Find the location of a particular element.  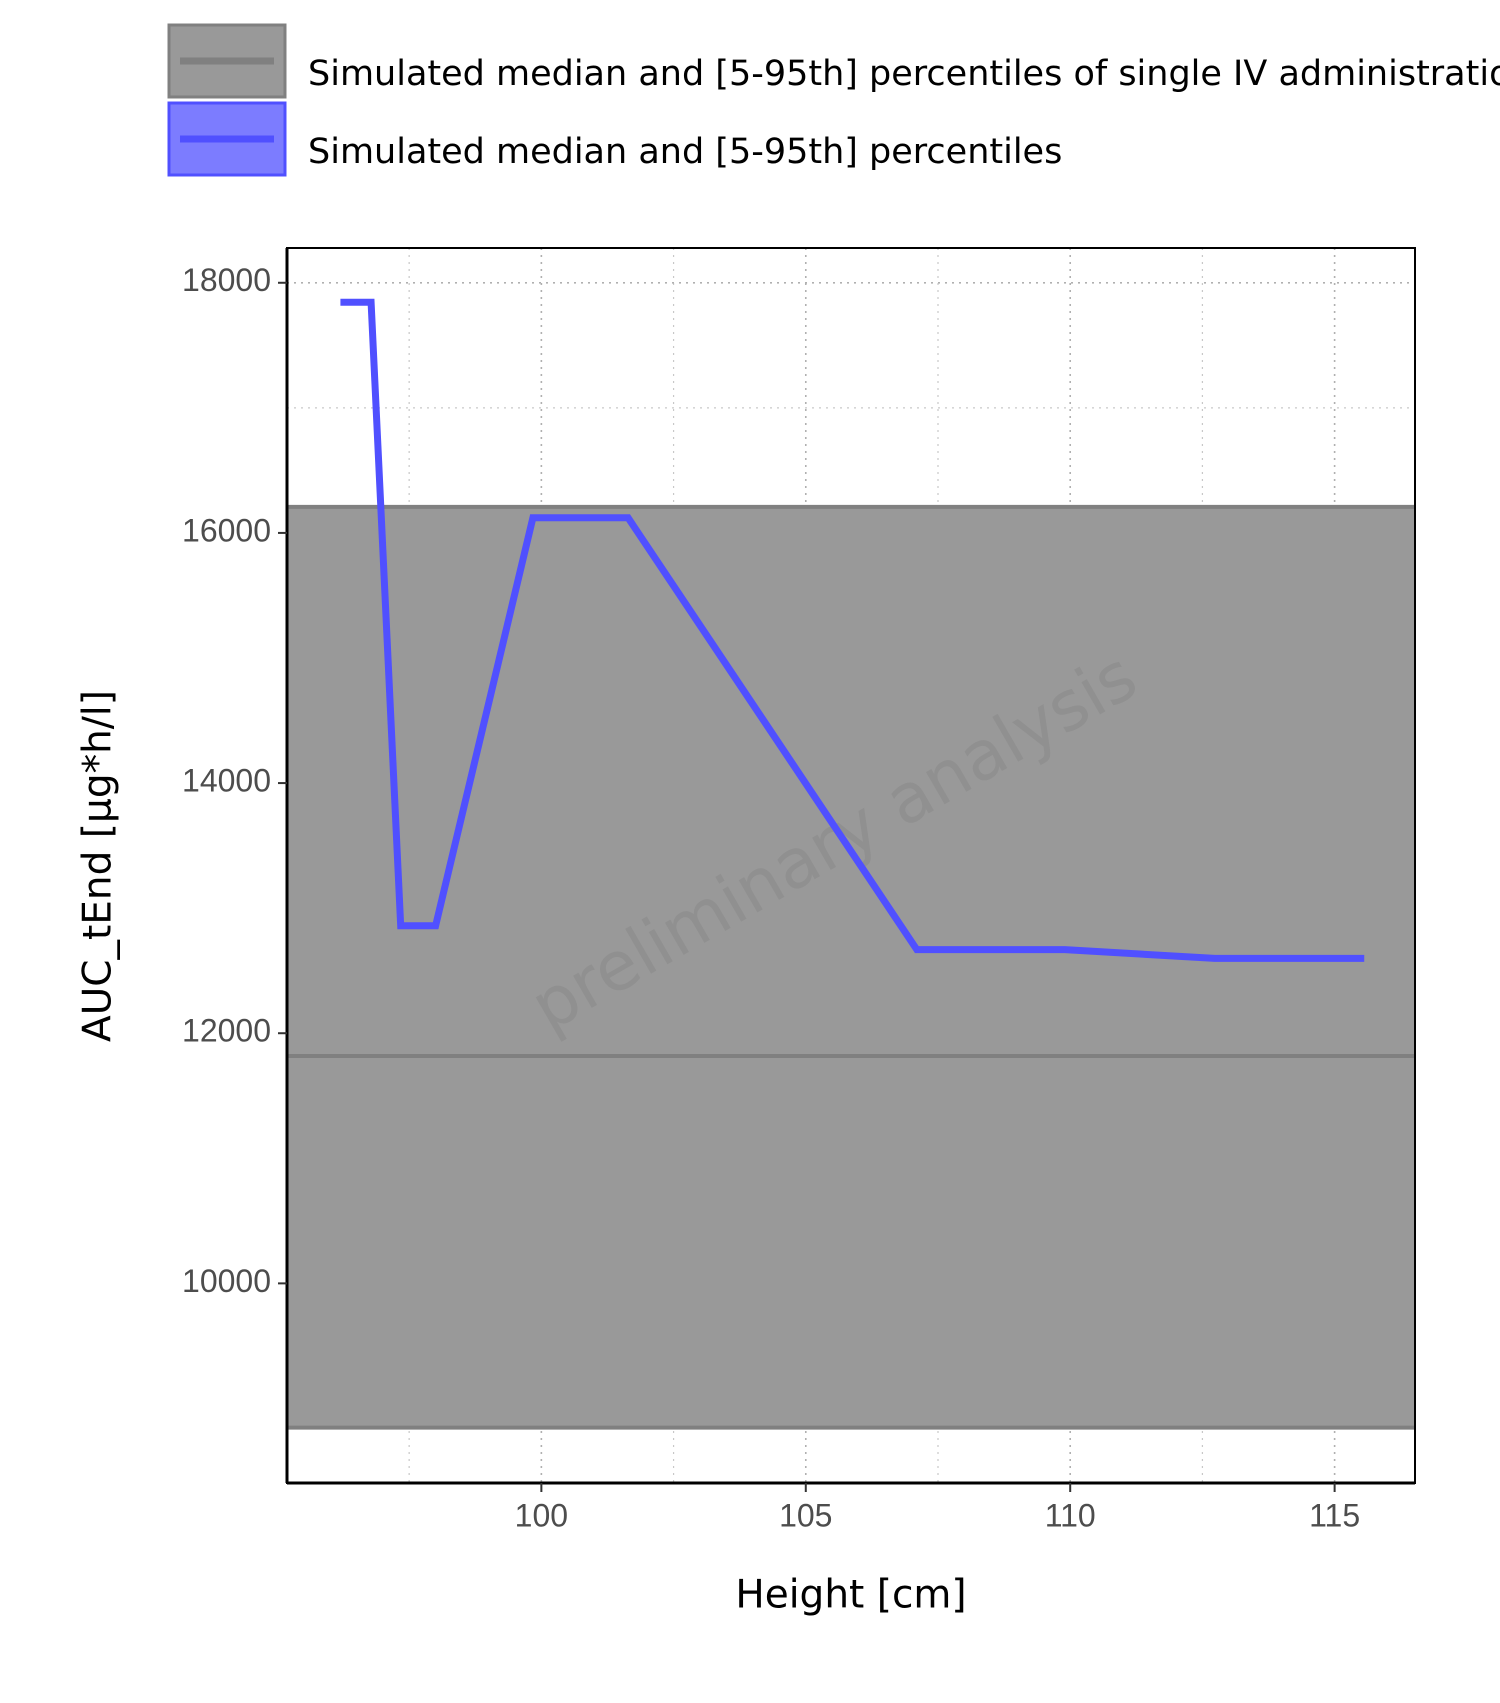

x-tick-label: 105 is located at coordinates (805, 1515).